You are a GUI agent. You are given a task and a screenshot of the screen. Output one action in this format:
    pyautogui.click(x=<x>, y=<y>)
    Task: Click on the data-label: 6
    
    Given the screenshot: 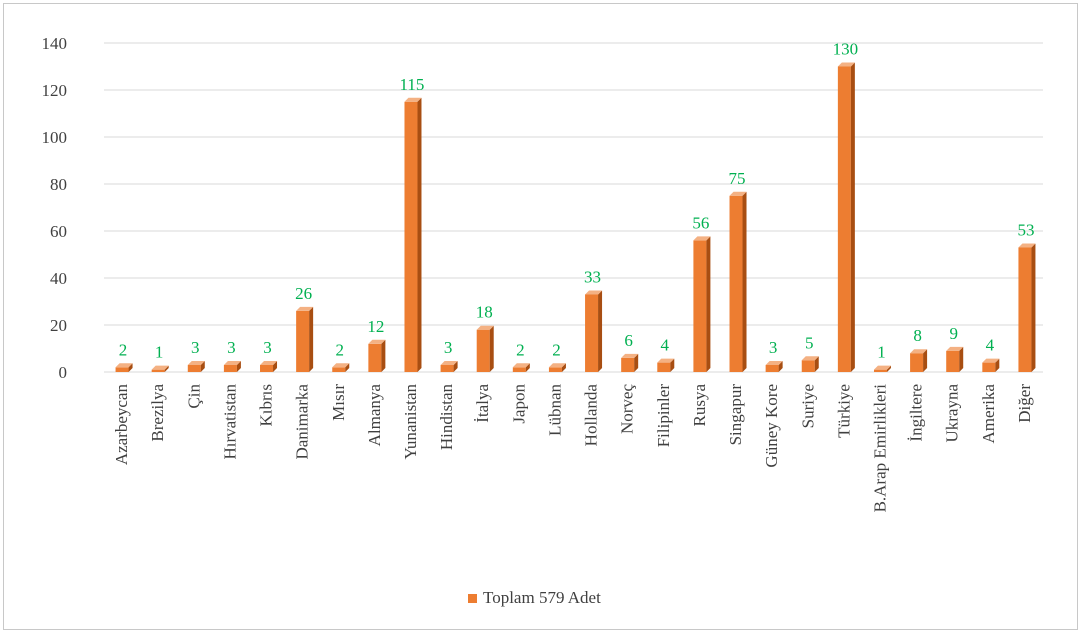 What is the action you would take?
    pyautogui.click(x=628, y=340)
    